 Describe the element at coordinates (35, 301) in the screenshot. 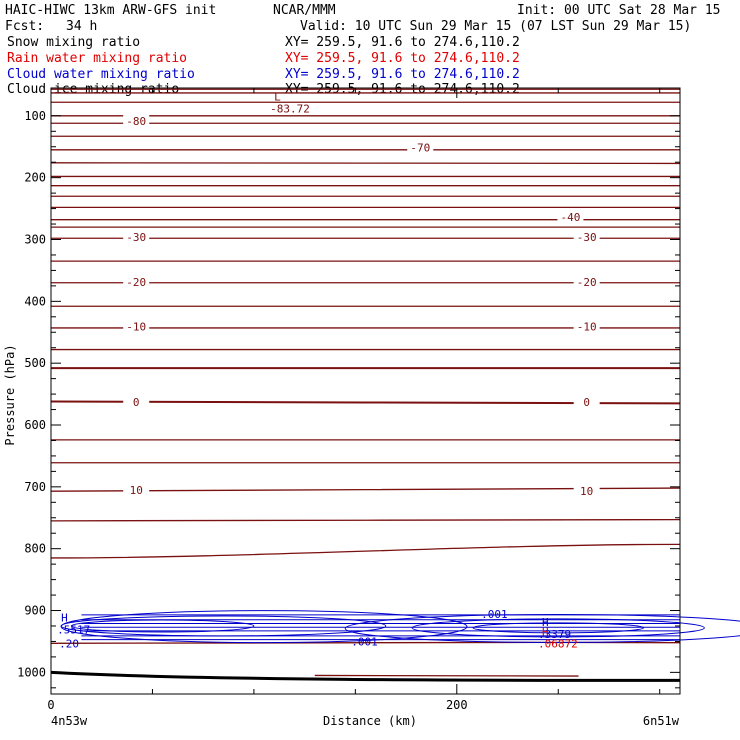

I see `y-tick-label: 400` at that location.